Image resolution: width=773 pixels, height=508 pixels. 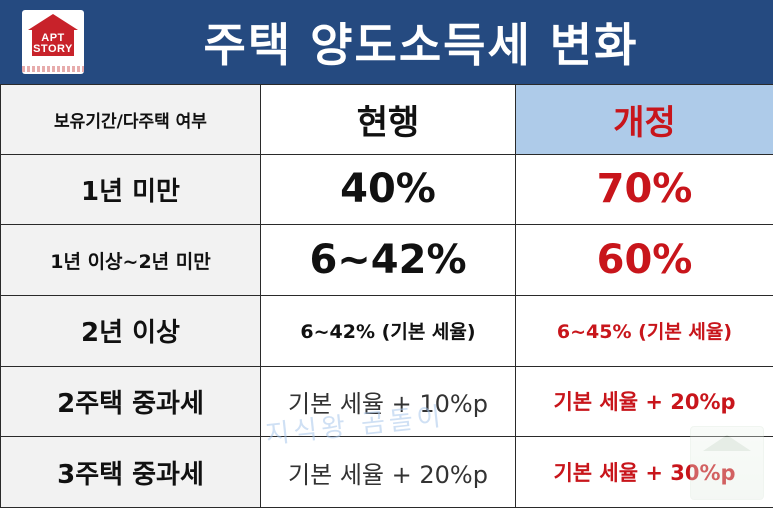 I want to click on row-label: 2주택 중과세, so click(x=130, y=401).